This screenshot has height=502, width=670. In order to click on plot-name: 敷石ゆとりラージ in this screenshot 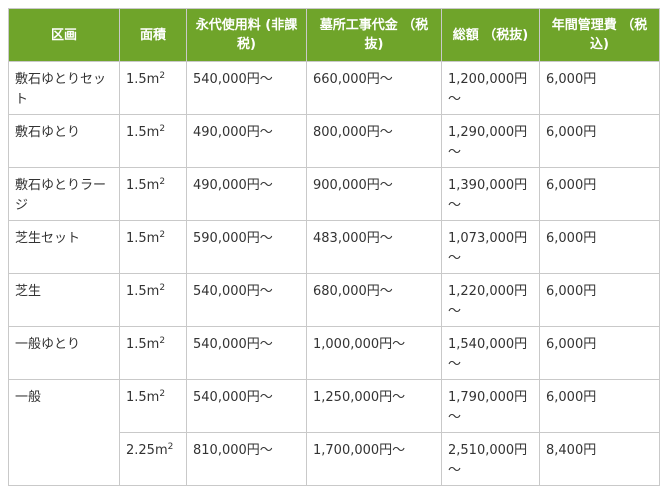, I will do `click(64, 194)`.